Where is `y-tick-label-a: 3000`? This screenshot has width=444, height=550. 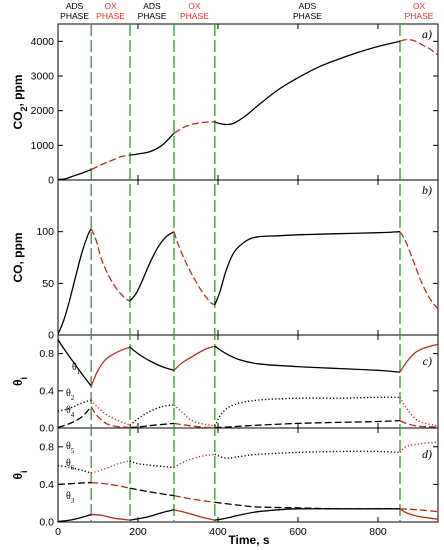 y-tick-label-a: 3000 is located at coordinates (43, 77).